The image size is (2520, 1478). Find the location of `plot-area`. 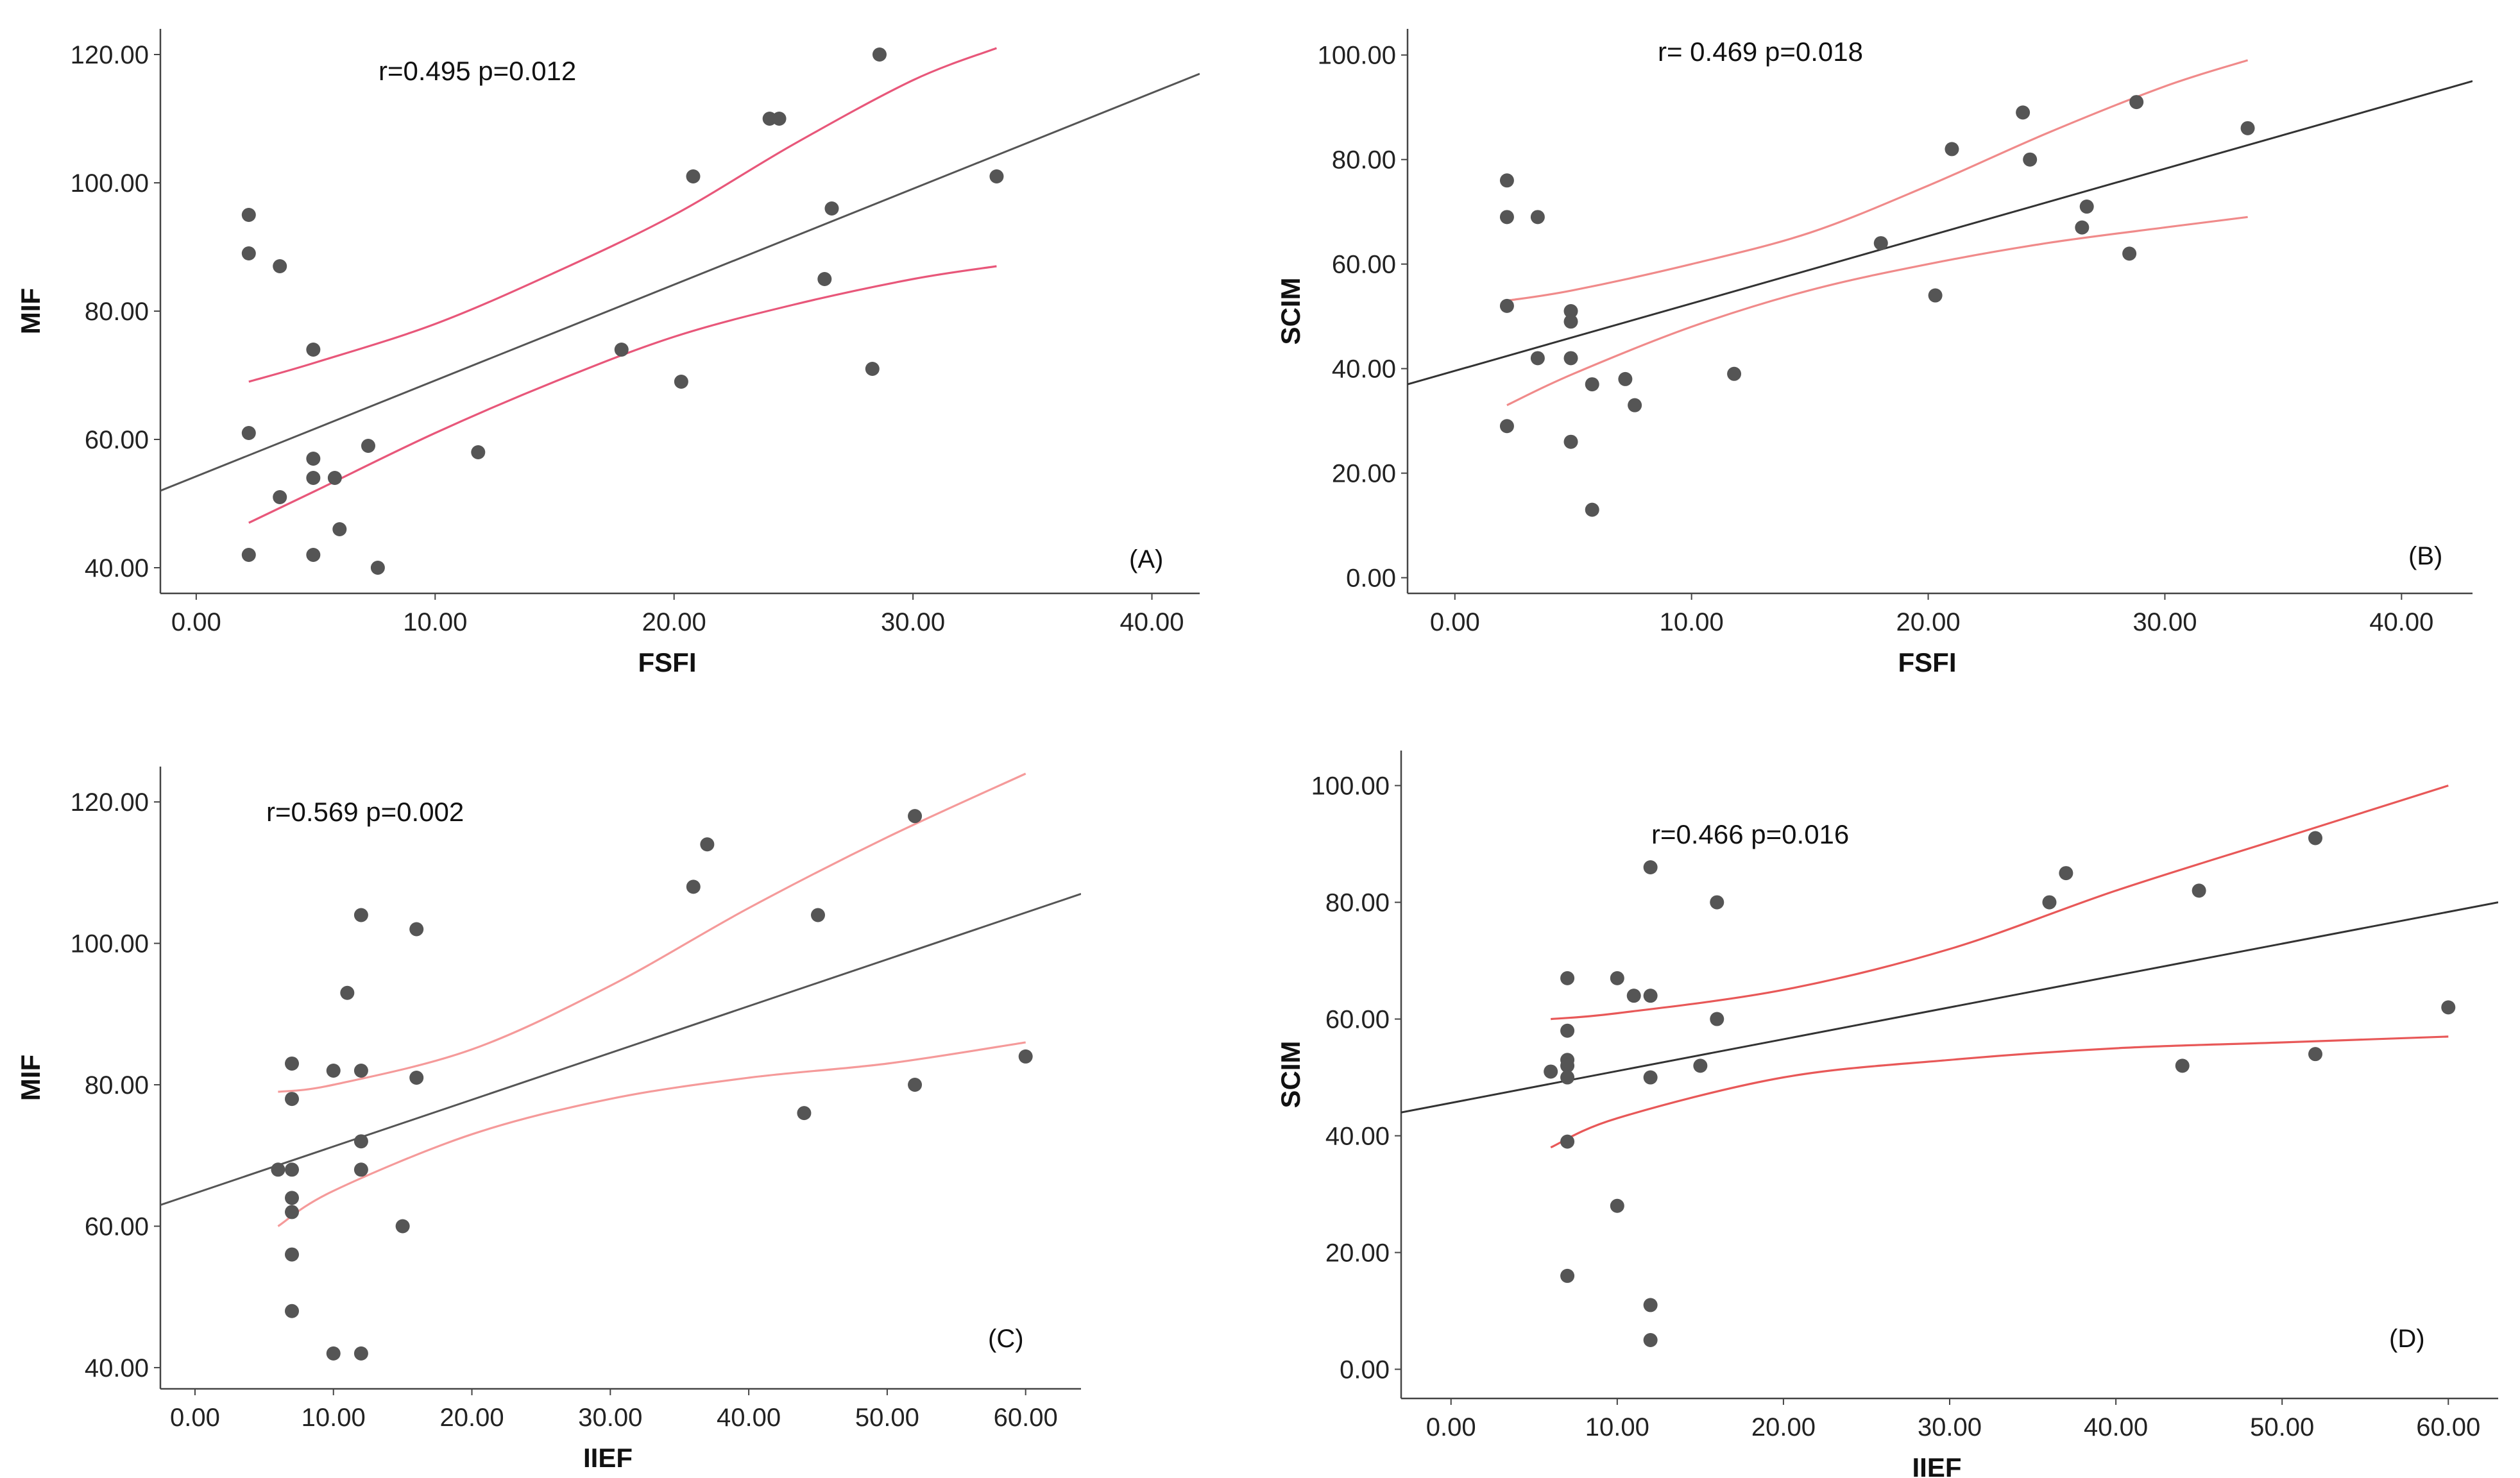

plot-area is located at coordinates (620, 1000).